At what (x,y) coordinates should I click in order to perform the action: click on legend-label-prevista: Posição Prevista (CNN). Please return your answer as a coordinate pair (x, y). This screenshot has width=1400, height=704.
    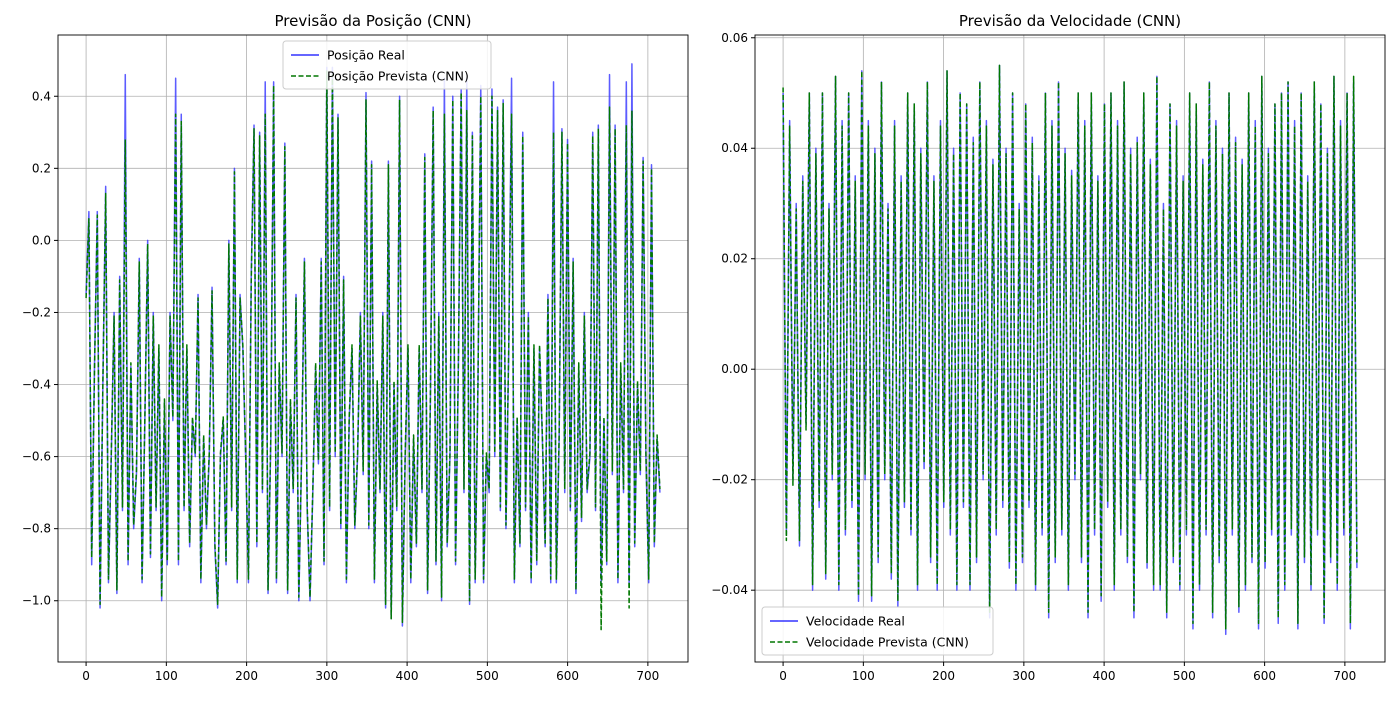
    Looking at the image, I should click on (398, 76).